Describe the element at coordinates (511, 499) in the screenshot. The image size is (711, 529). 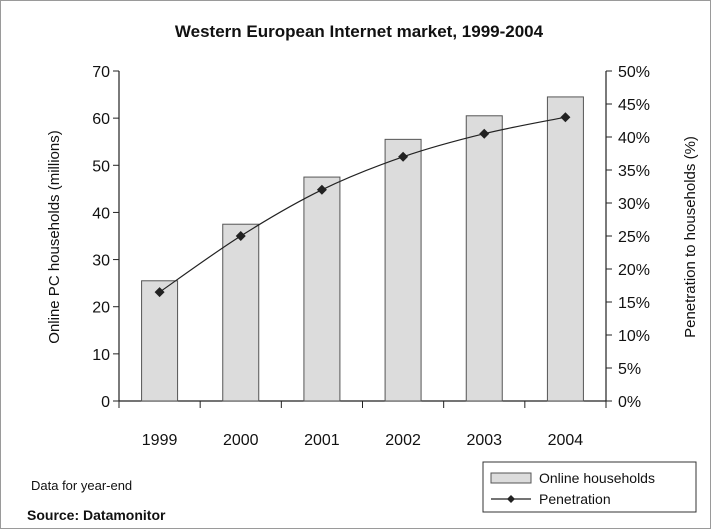
I see `legend-line-marker` at that location.